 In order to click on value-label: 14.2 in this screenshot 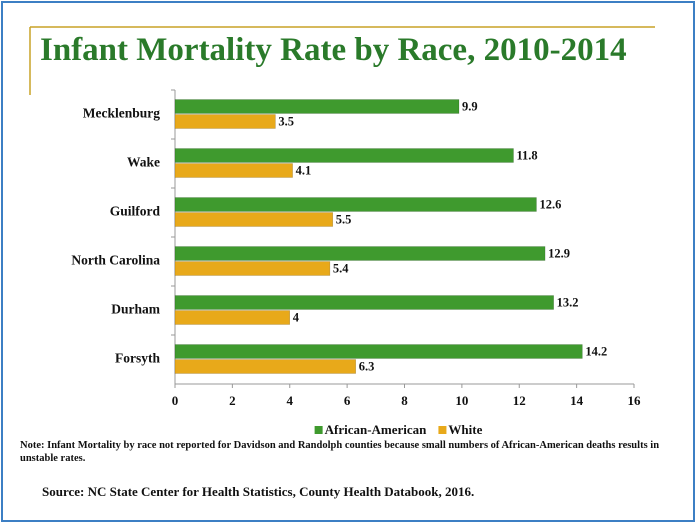, I will do `click(596, 351)`.